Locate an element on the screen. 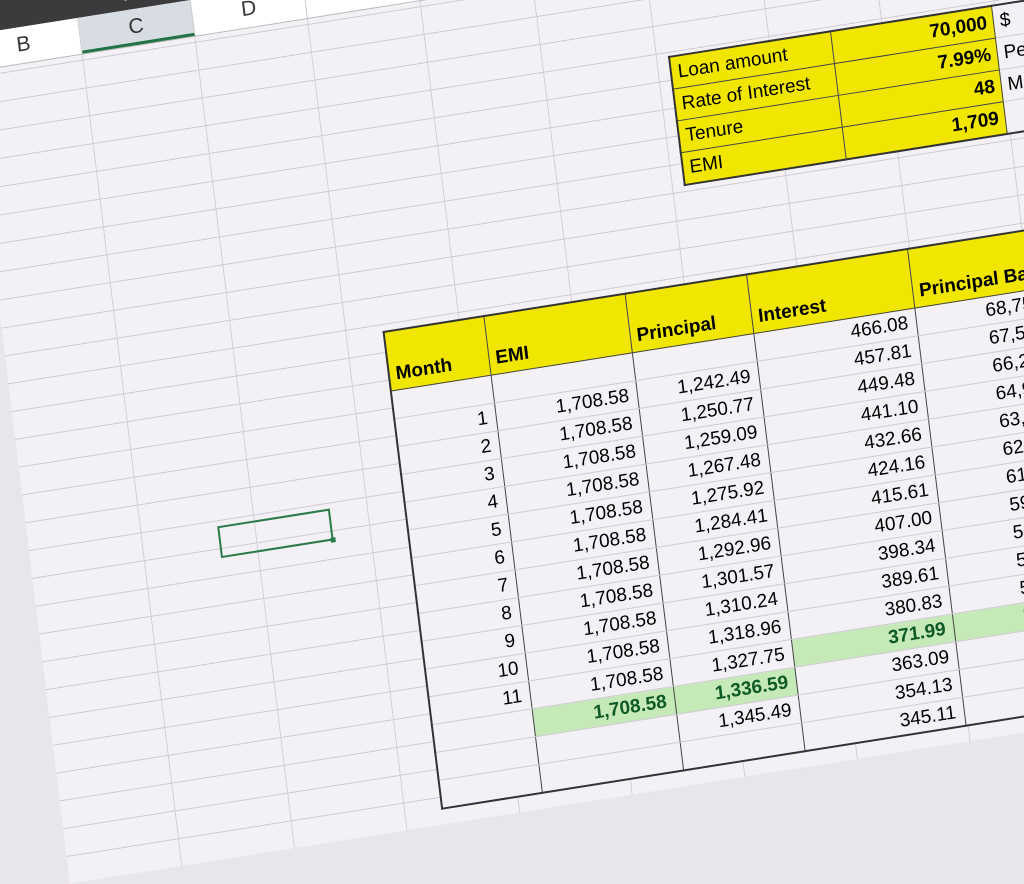  active-cell-selection is located at coordinates (275, 534).